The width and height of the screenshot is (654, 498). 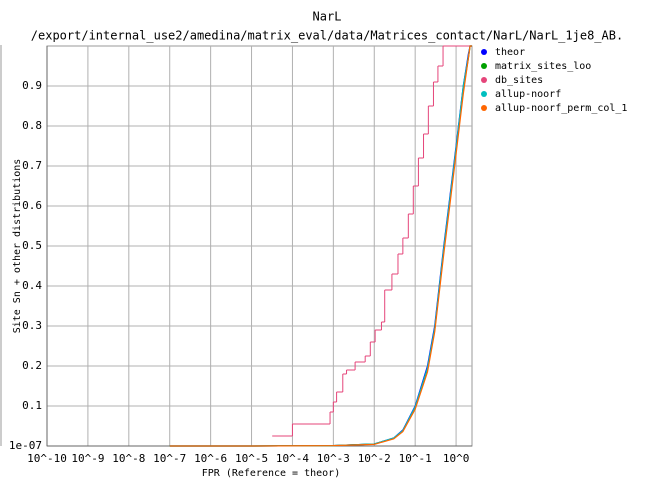 What do you see at coordinates (32, 165) in the screenshot?
I see `y-tick-label: 0.7` at bounding box center [32, 165].